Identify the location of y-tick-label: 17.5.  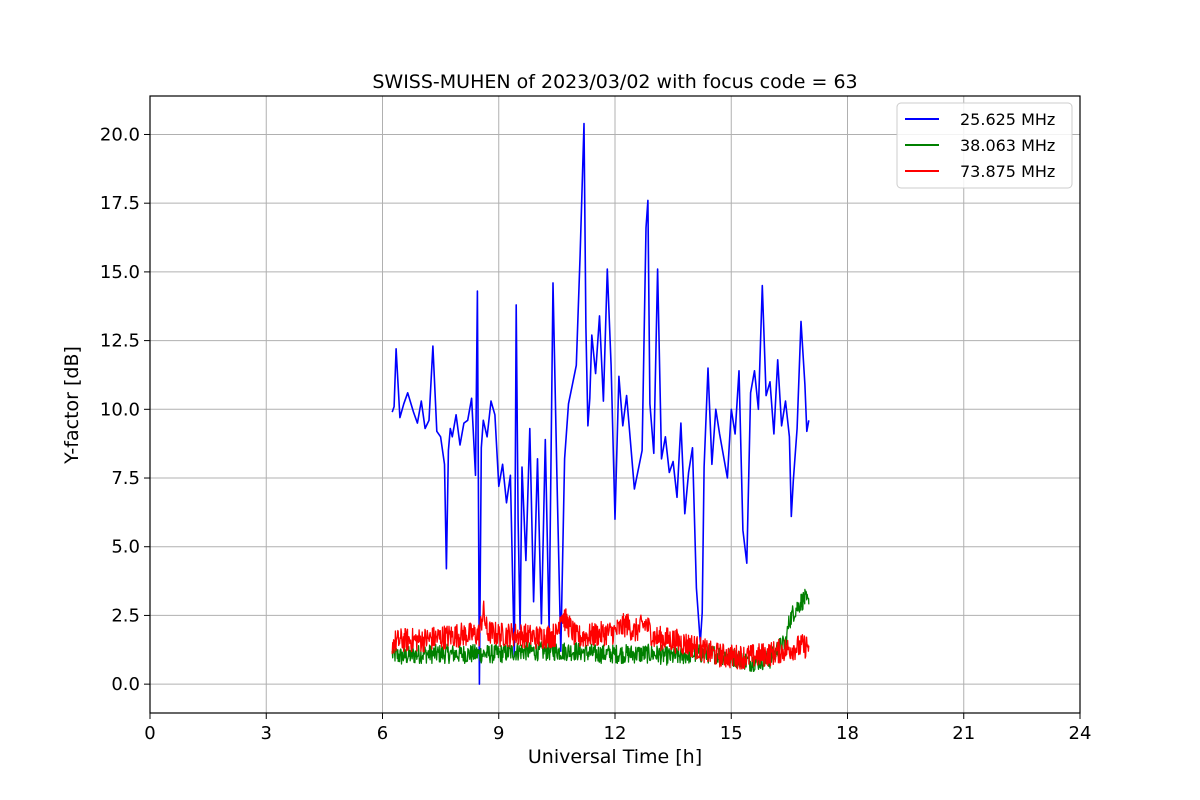
(120, 203).